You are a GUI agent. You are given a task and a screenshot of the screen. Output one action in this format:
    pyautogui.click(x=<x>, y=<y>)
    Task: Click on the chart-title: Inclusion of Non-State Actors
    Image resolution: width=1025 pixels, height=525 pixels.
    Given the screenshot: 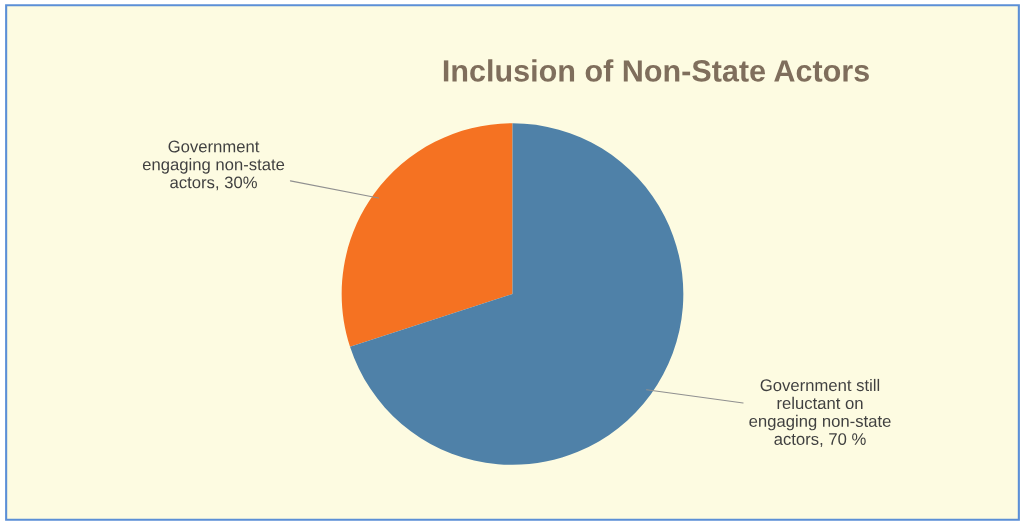 What is the action you would take?
    pyautogui.click(x=656, y=70)
    